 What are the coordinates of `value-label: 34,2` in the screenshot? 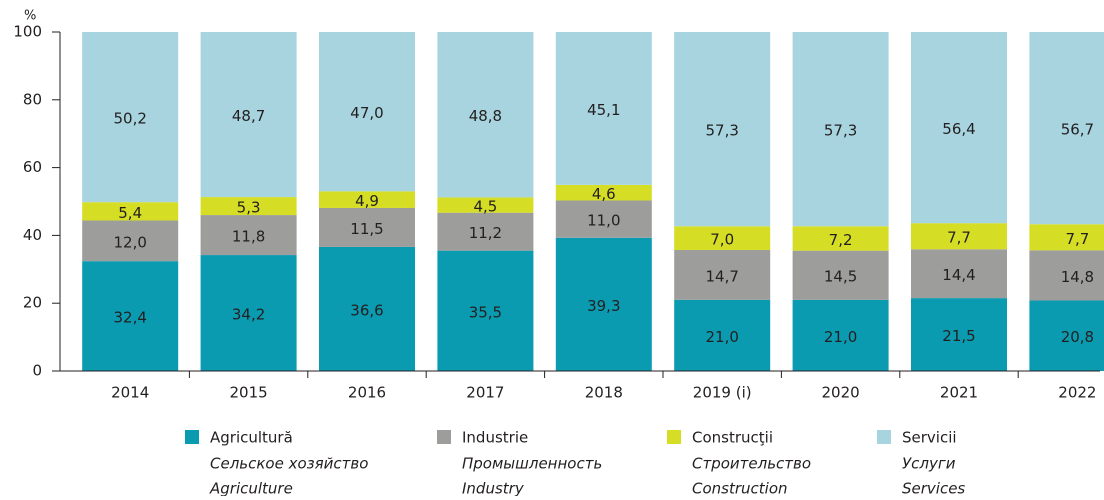 It's located at (248, 315).